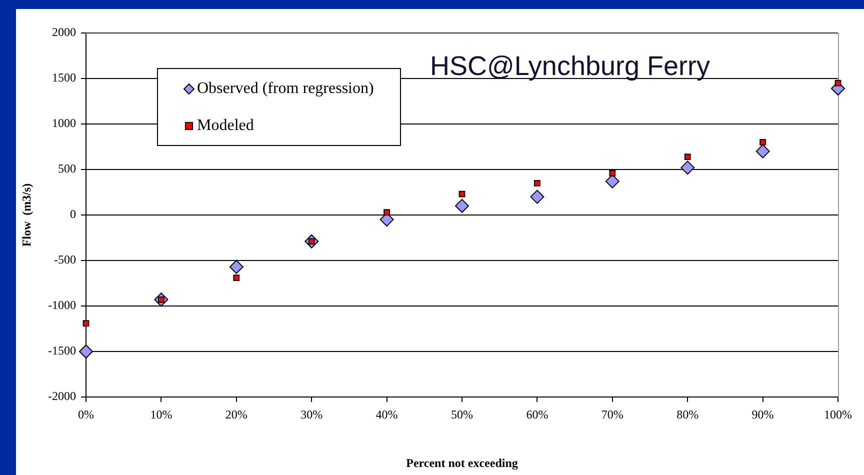 Image resolution: width=864 pixels, height=475 pixels. I want to click on y-tick-label: -2000, so click(62, 396).